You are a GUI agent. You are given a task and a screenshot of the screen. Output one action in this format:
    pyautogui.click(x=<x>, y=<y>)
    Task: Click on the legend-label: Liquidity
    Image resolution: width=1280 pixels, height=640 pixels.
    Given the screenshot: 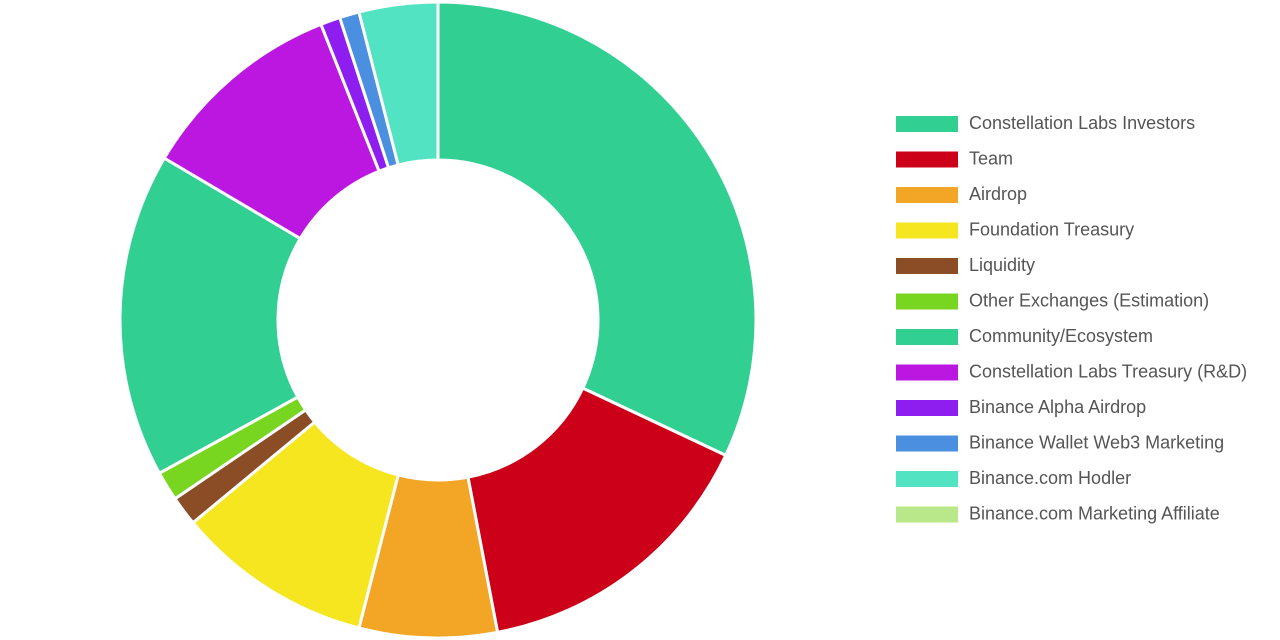 What is the action you would take?
    pyautogui.click(x=1002, y=265)
    